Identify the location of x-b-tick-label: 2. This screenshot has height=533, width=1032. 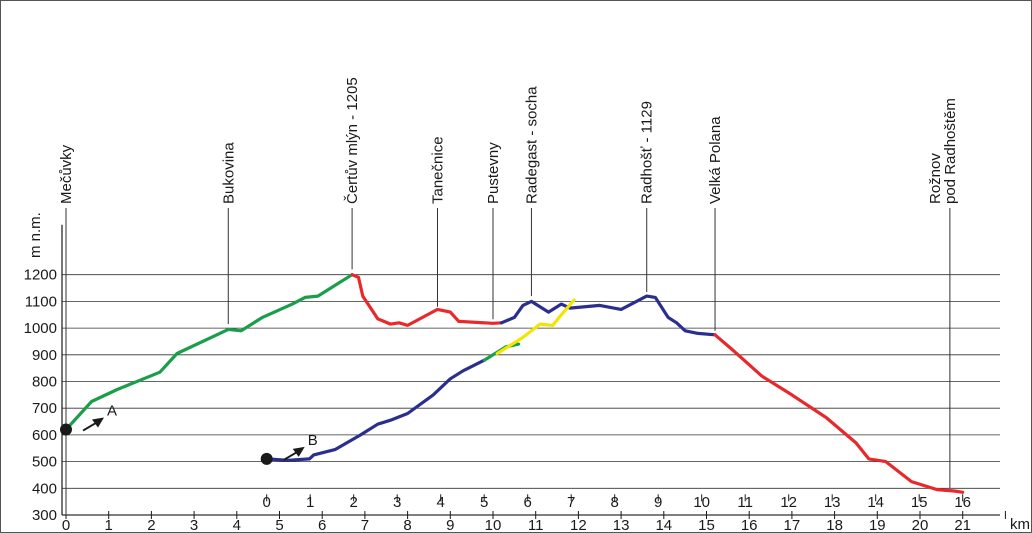
(354, 502).